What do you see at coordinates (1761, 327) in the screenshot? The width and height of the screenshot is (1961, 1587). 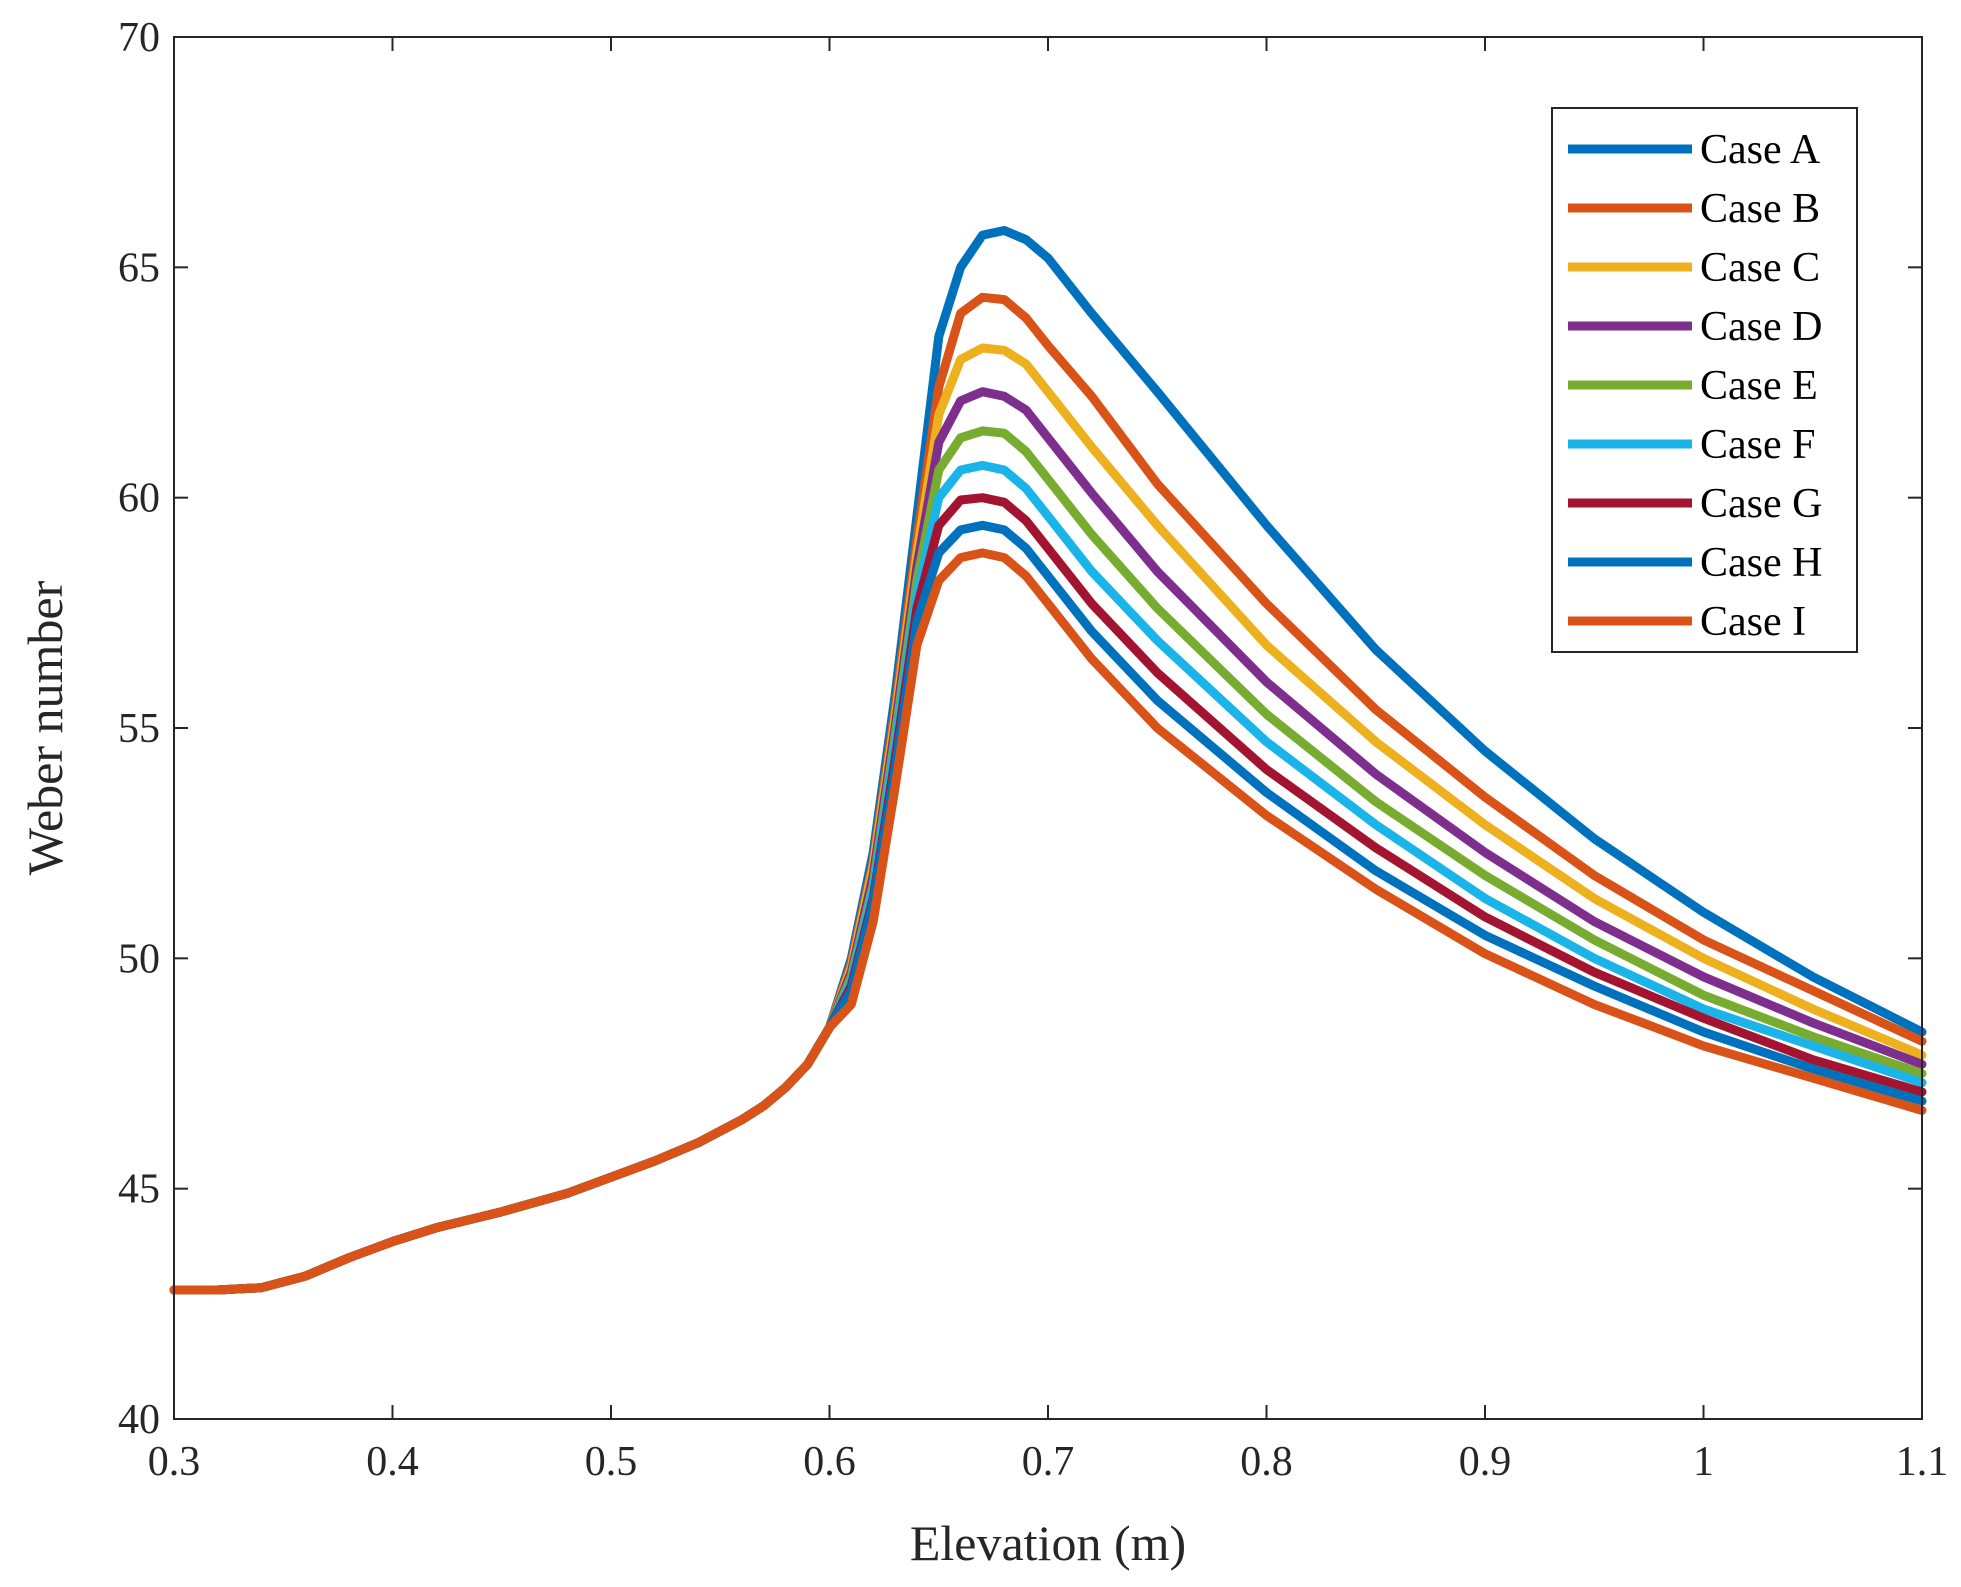 I see `legend-label-case-d: Case D` at bounding box center [1761, 327].